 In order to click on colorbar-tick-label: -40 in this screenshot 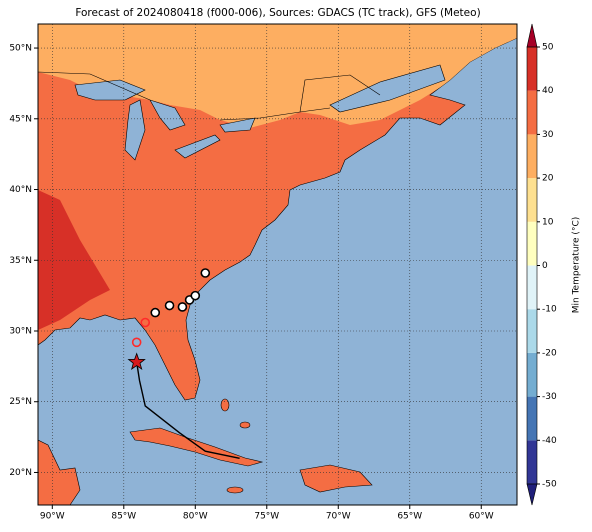, I will do `click(549, 441)`.